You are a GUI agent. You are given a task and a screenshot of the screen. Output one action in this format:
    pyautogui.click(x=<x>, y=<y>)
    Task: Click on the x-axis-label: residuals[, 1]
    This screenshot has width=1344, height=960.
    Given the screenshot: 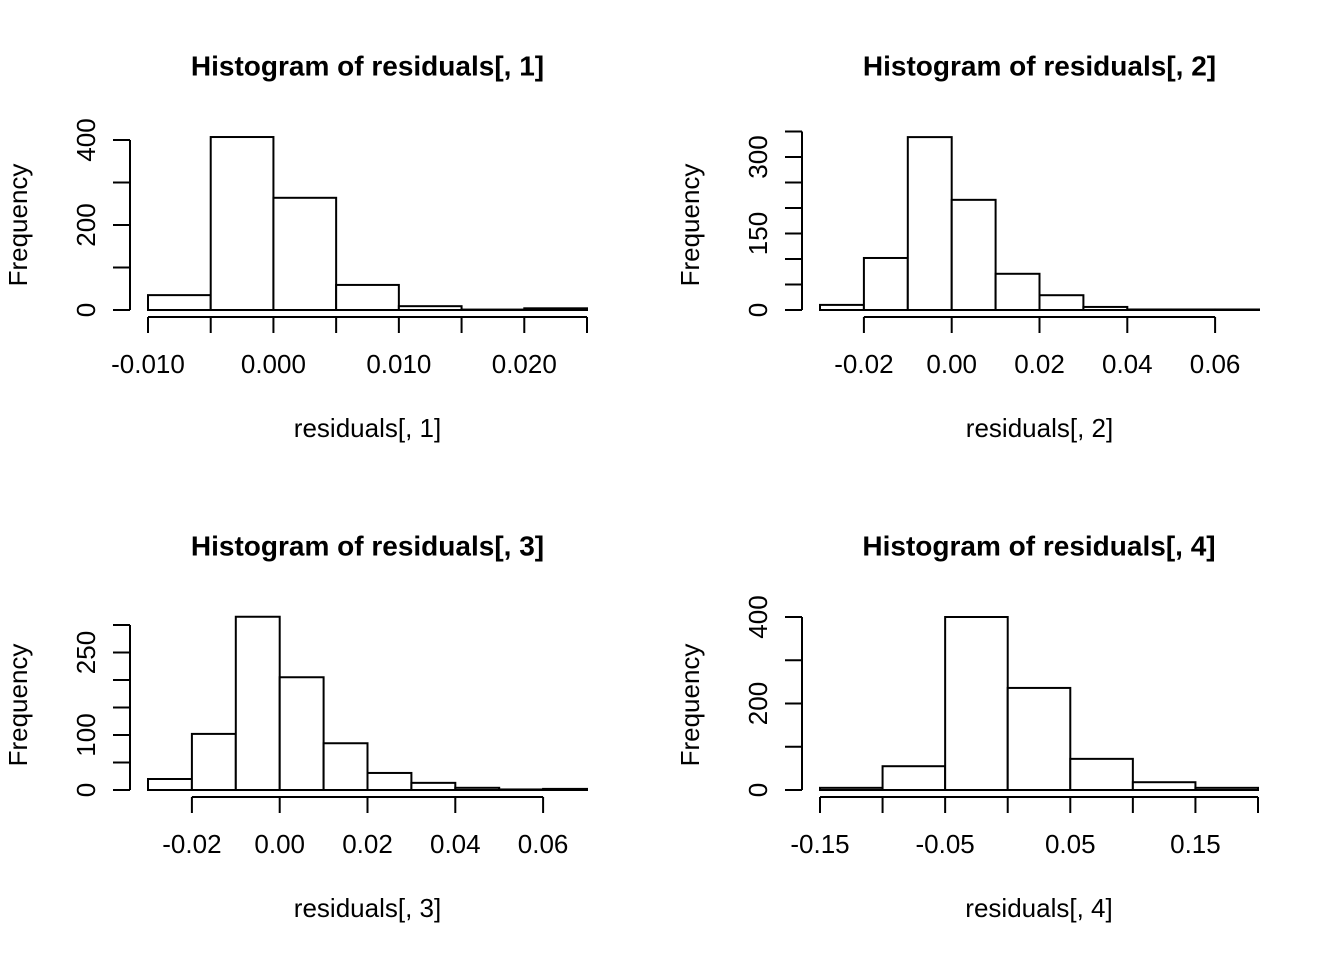 What is the action you would take?
    pyautogui.click(x=367, y=428)
    